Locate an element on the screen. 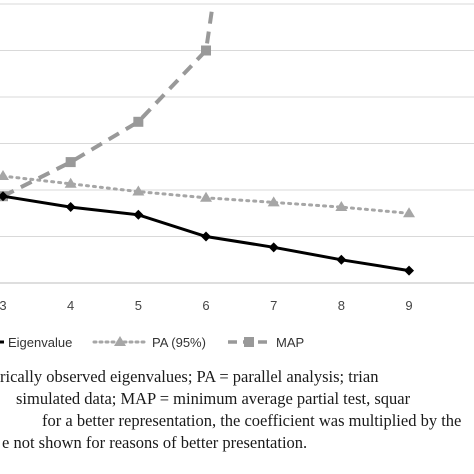 The image size is (474, 474). legend-item-eigenvalue: Eigenvalue is located at coordinates (36, 342).